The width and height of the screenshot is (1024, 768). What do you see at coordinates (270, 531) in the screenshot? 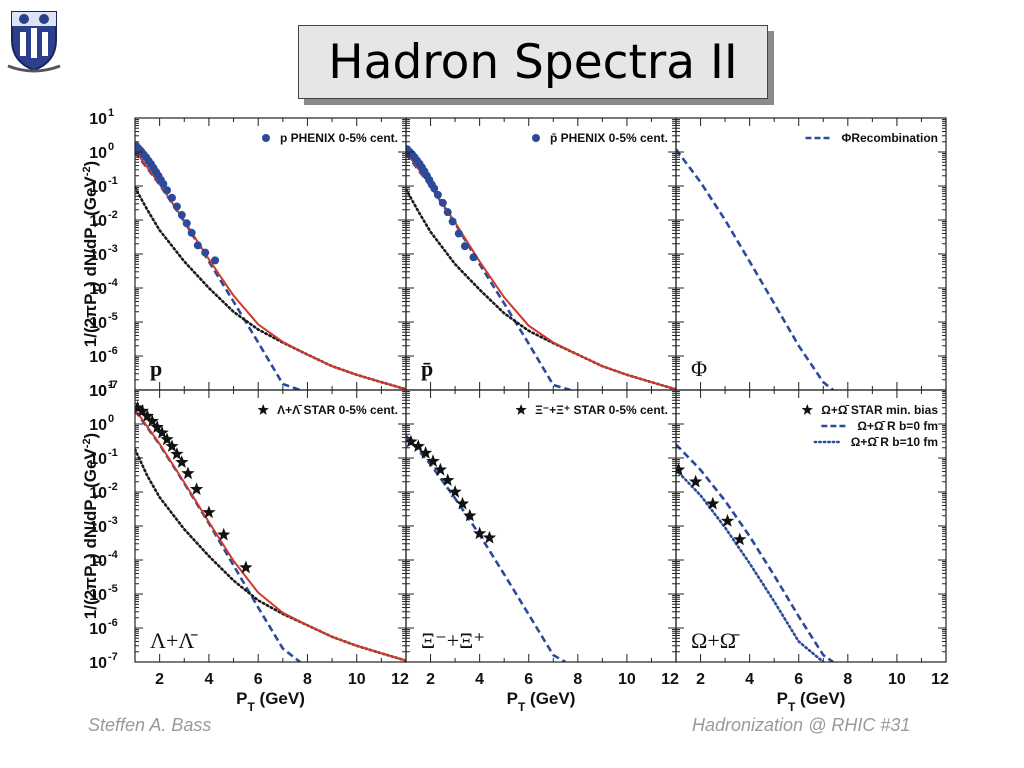
I see `panel-4-plot` at bounding box center [270, 531].